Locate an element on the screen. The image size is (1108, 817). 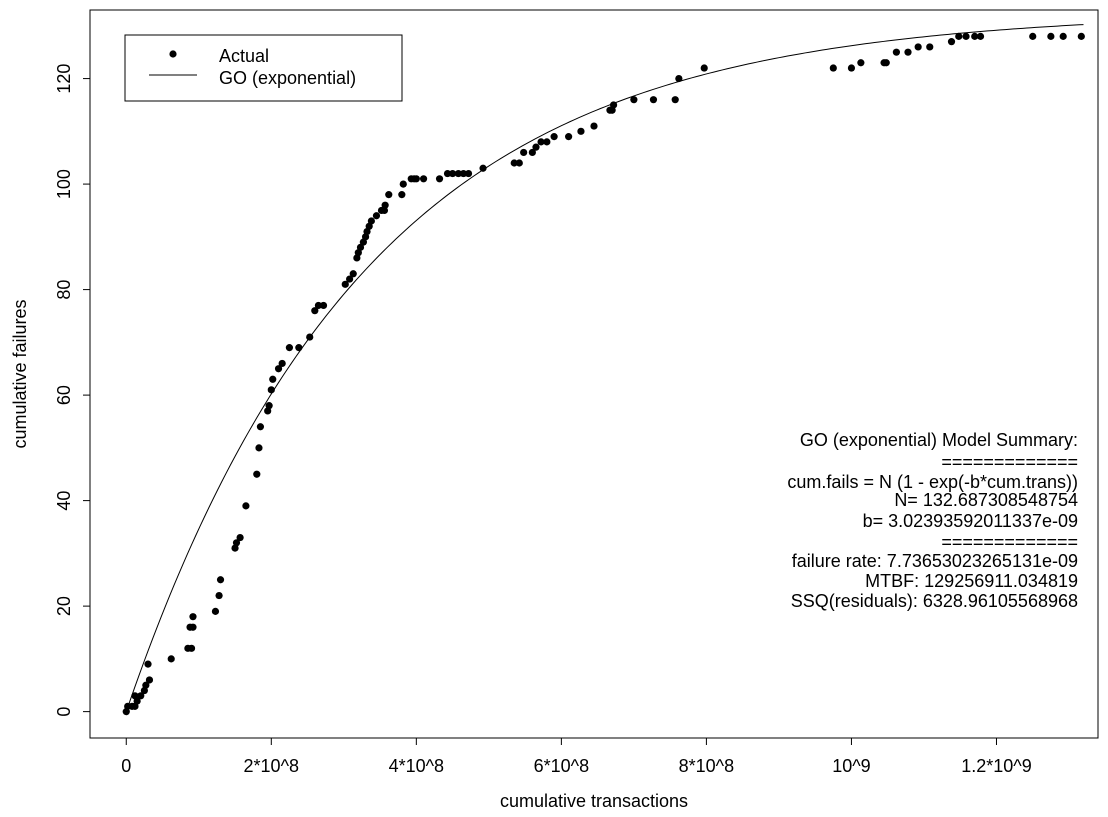
x-tick-label: 8*10^8 is located at coordinates (707, 766).